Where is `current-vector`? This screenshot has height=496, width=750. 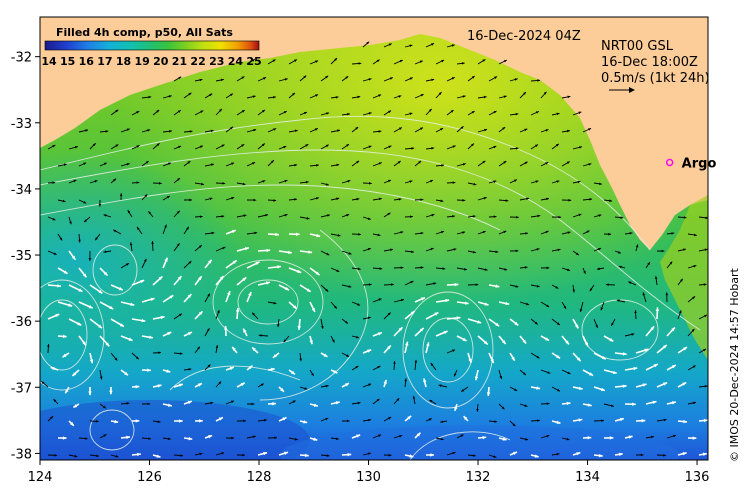
current-vector is located at coordinates (713, 233).